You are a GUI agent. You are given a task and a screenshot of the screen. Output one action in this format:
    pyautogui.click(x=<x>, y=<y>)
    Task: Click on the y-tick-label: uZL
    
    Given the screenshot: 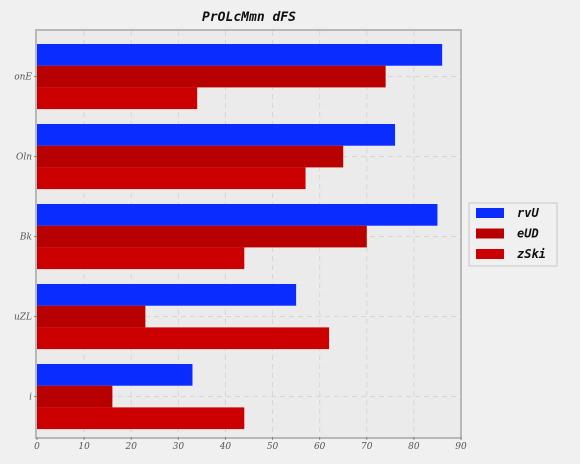 What is the action you would take?
    pyautogui.click(x=23, y=318)
    